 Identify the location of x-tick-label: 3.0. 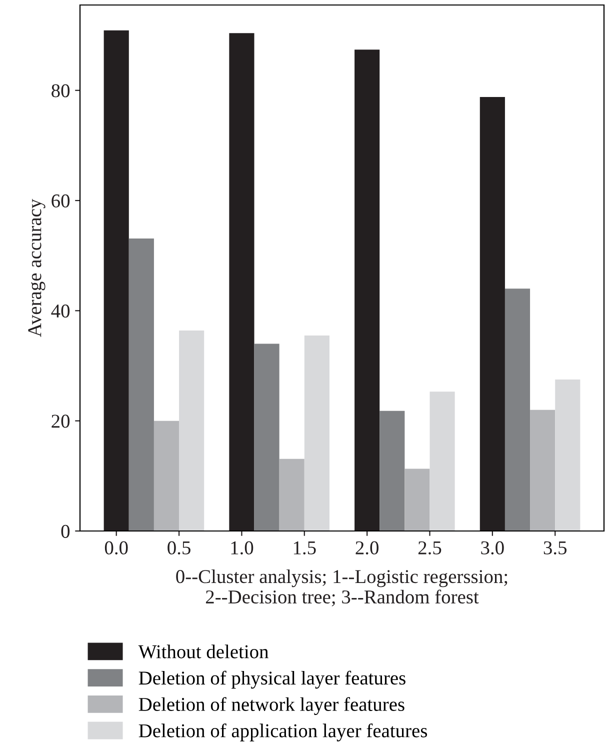
(492, 547).